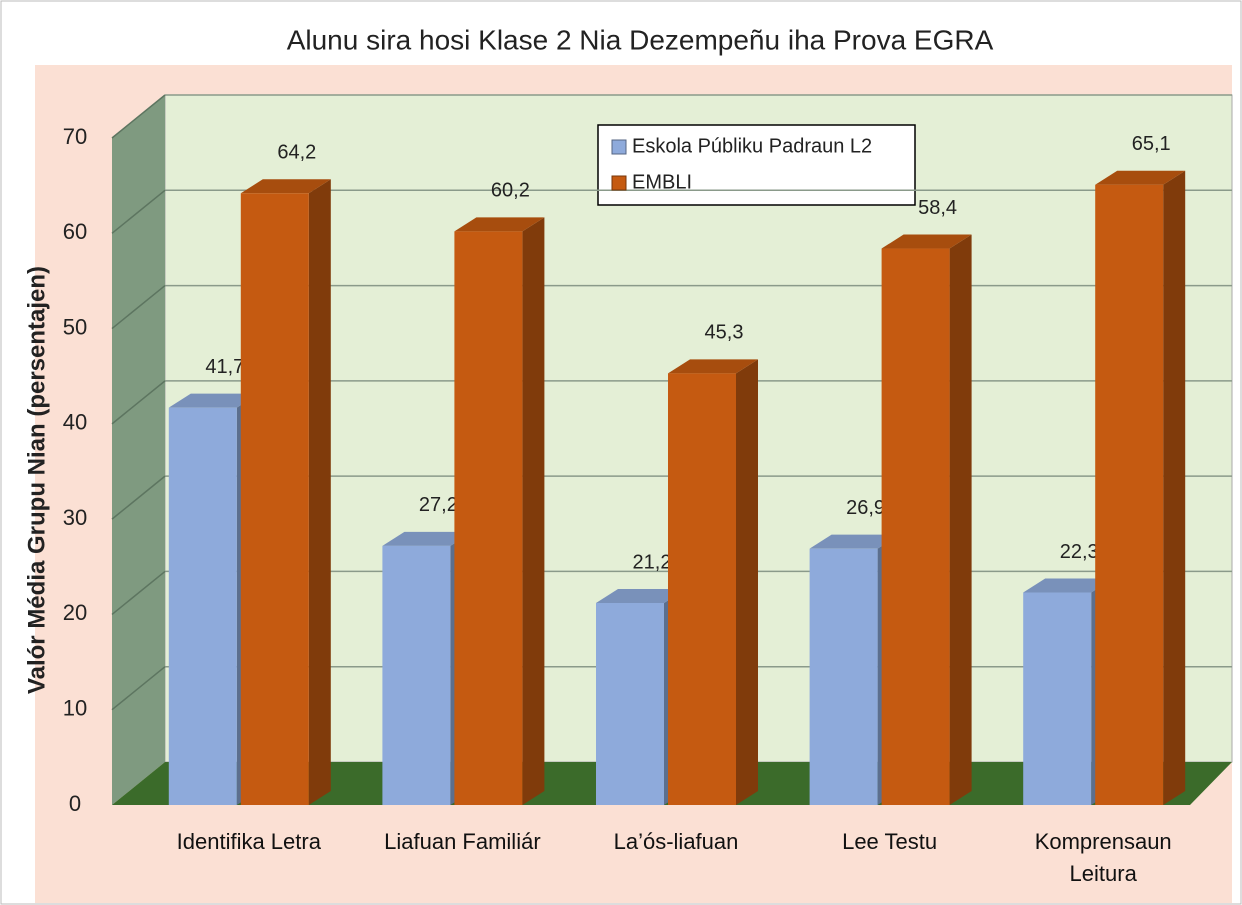  Describe the element at coordinates (248, 841) in the screenshot. I see `x-tick-label: Identifika Letra` at that location.